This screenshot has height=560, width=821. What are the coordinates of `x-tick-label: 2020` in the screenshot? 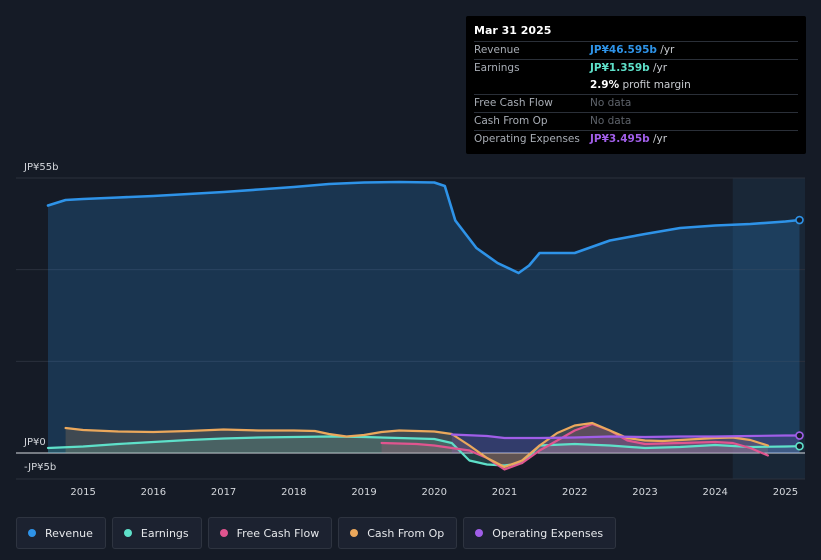 It's located at (434, 492).